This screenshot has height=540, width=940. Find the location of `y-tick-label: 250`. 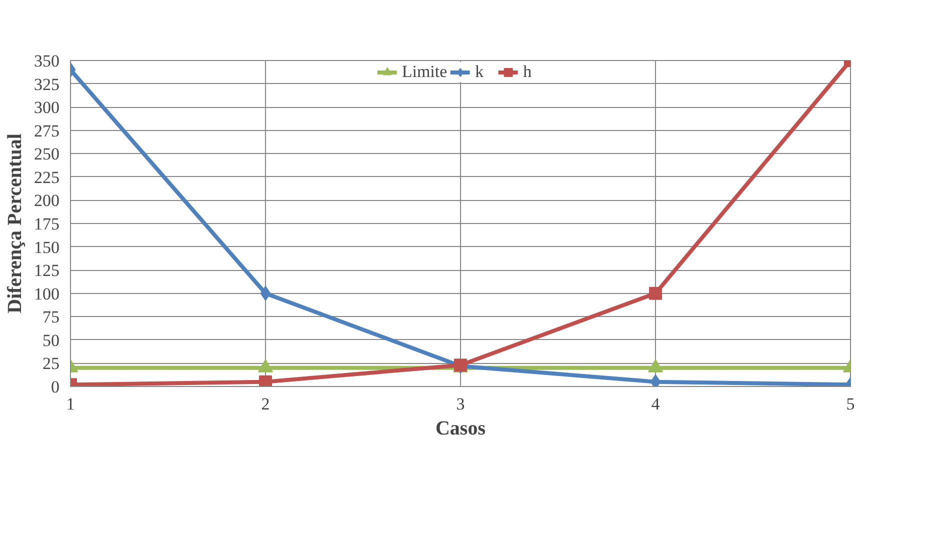

y-tick-label: 250 is located at coordinates (47, 154).